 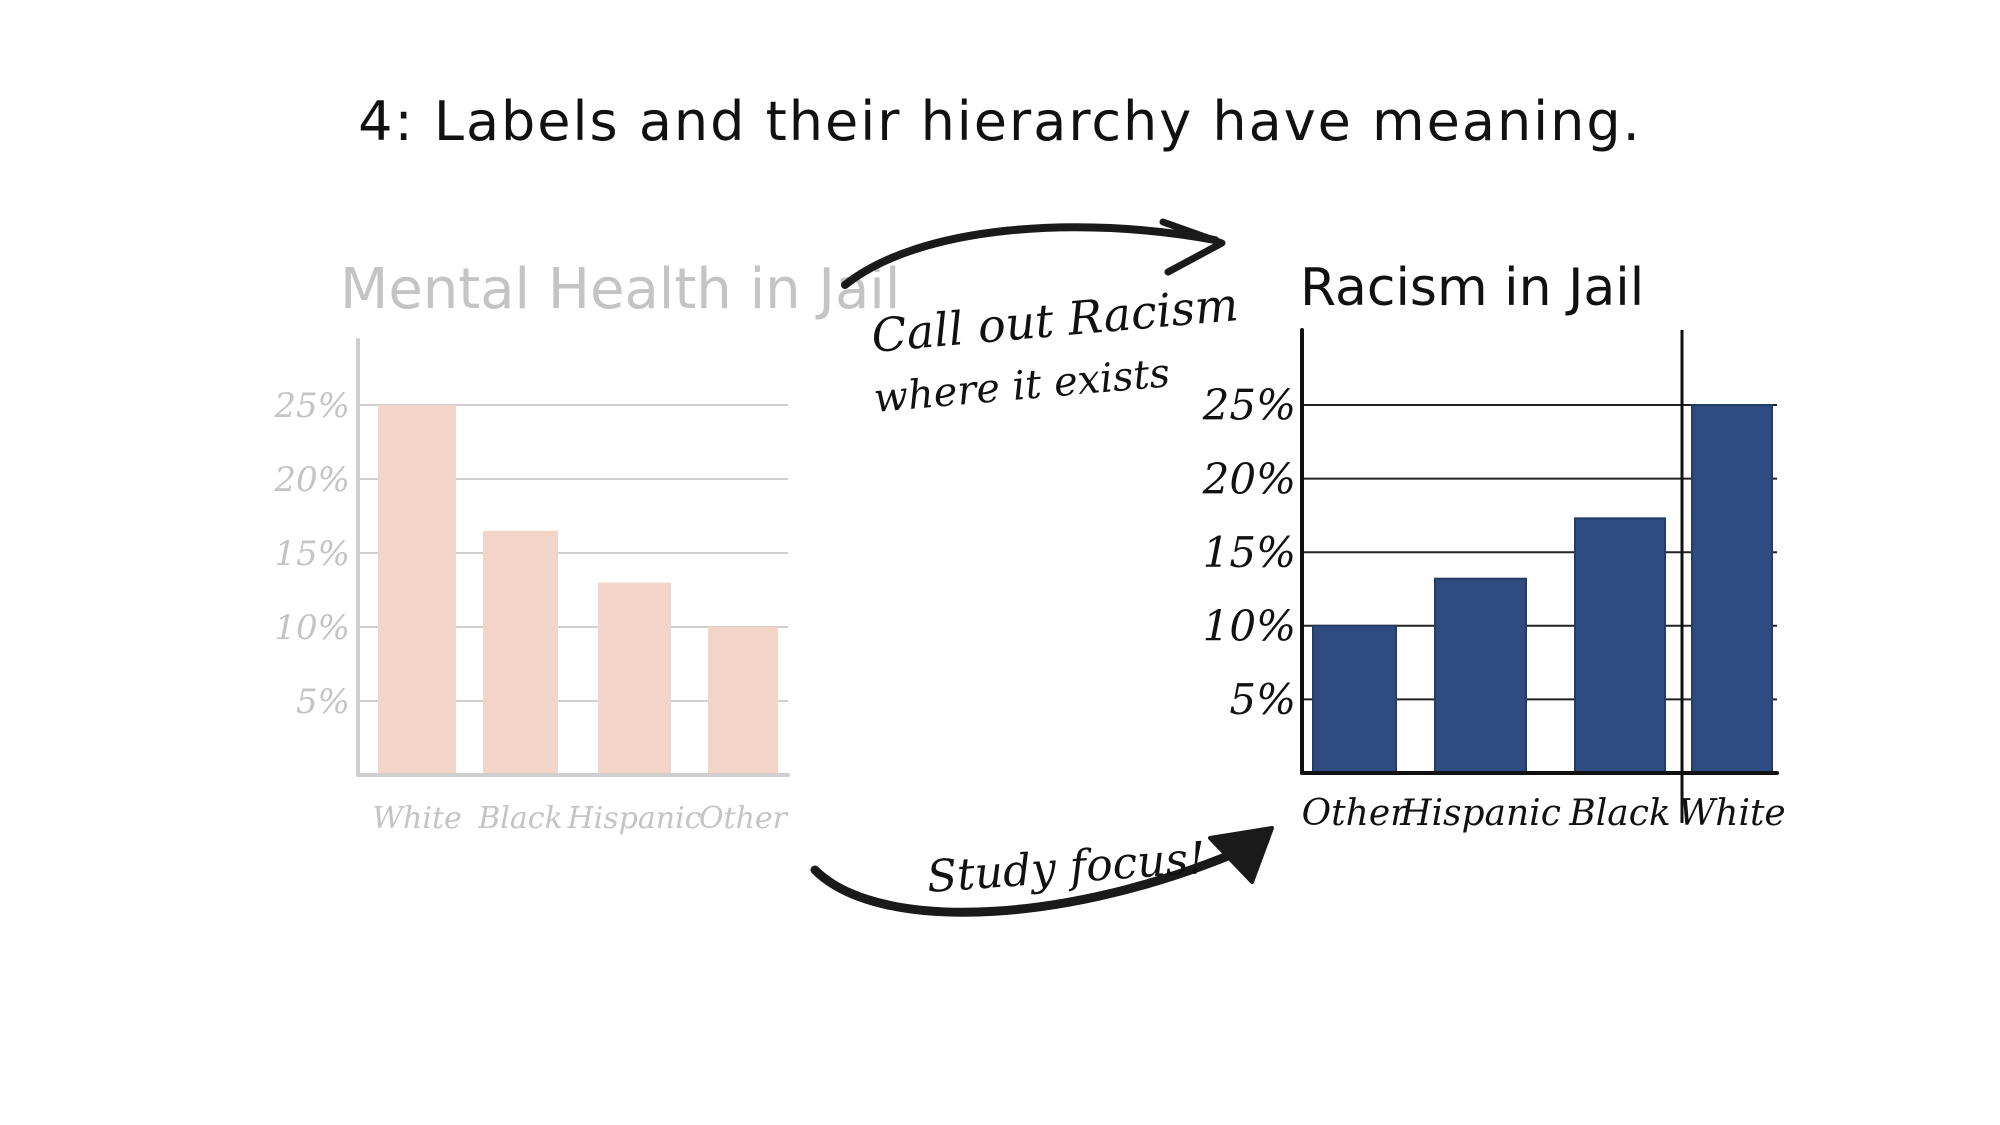 I want to click on left-x-tick-label: Hispanic, so click(x=634, y=818).